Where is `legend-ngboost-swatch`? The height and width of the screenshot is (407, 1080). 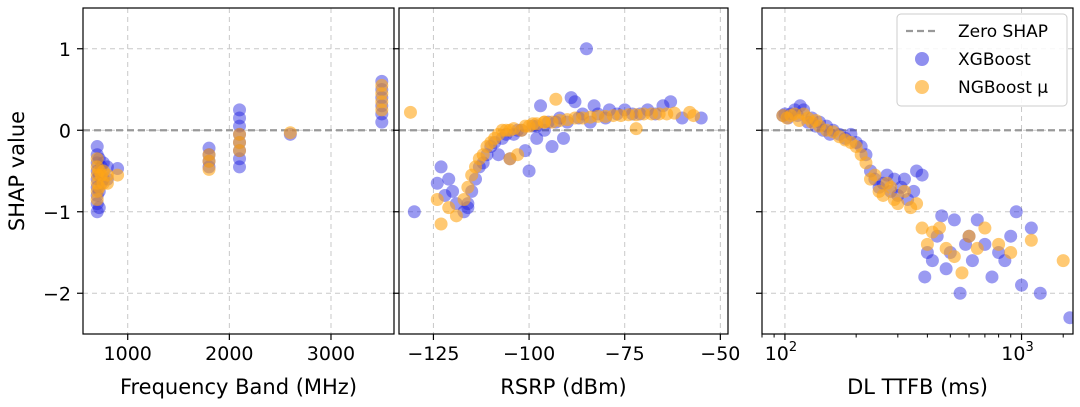
legend-ngboost-swatch is located at coordinates (922, 87).